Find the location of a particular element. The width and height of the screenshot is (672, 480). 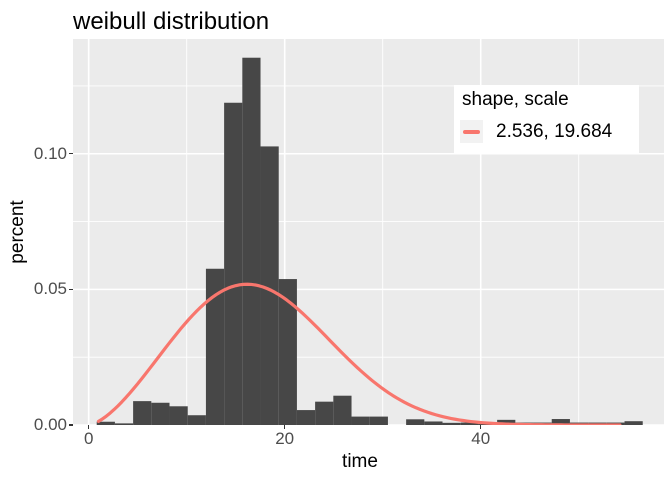

legend-key-line-icon is located at coordinates (471, 131).